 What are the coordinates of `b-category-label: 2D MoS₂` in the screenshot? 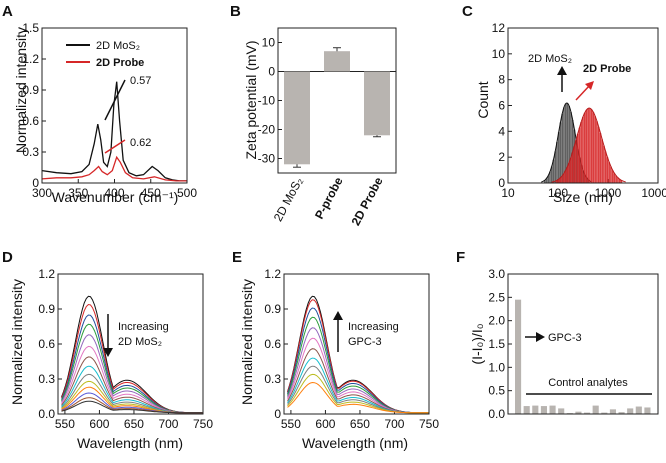 It's located at (288, 199).